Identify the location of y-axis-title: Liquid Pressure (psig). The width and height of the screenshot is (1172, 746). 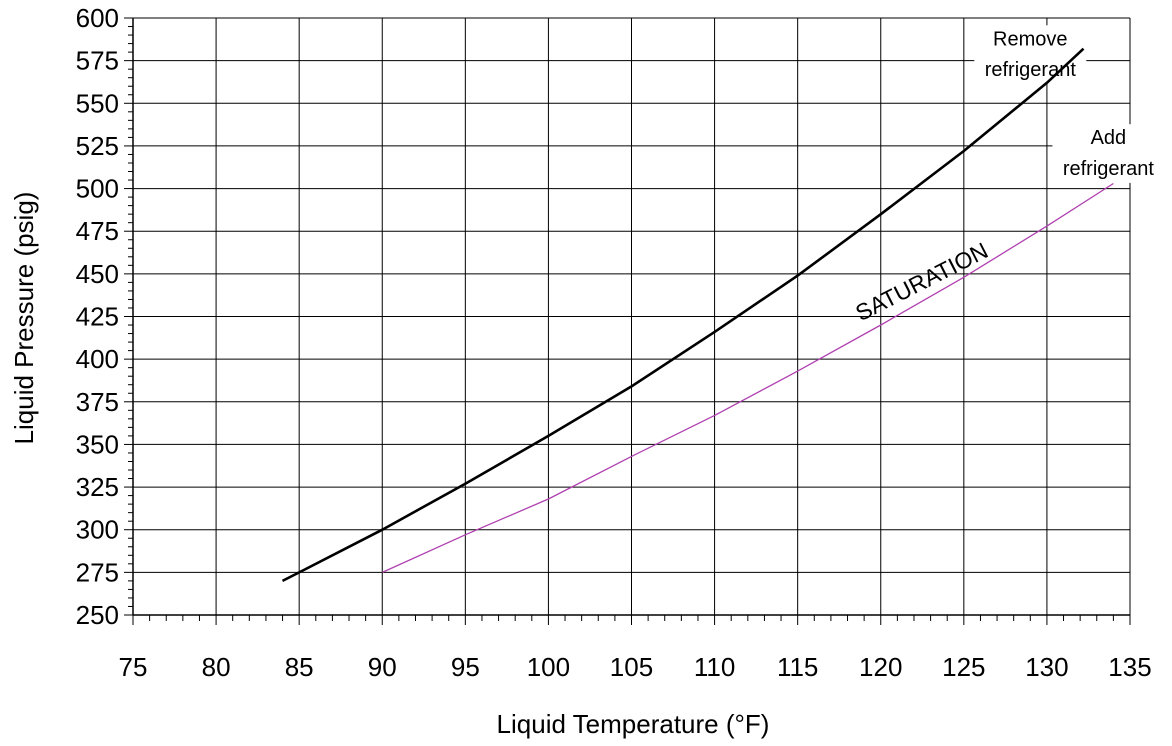
(24, 318).